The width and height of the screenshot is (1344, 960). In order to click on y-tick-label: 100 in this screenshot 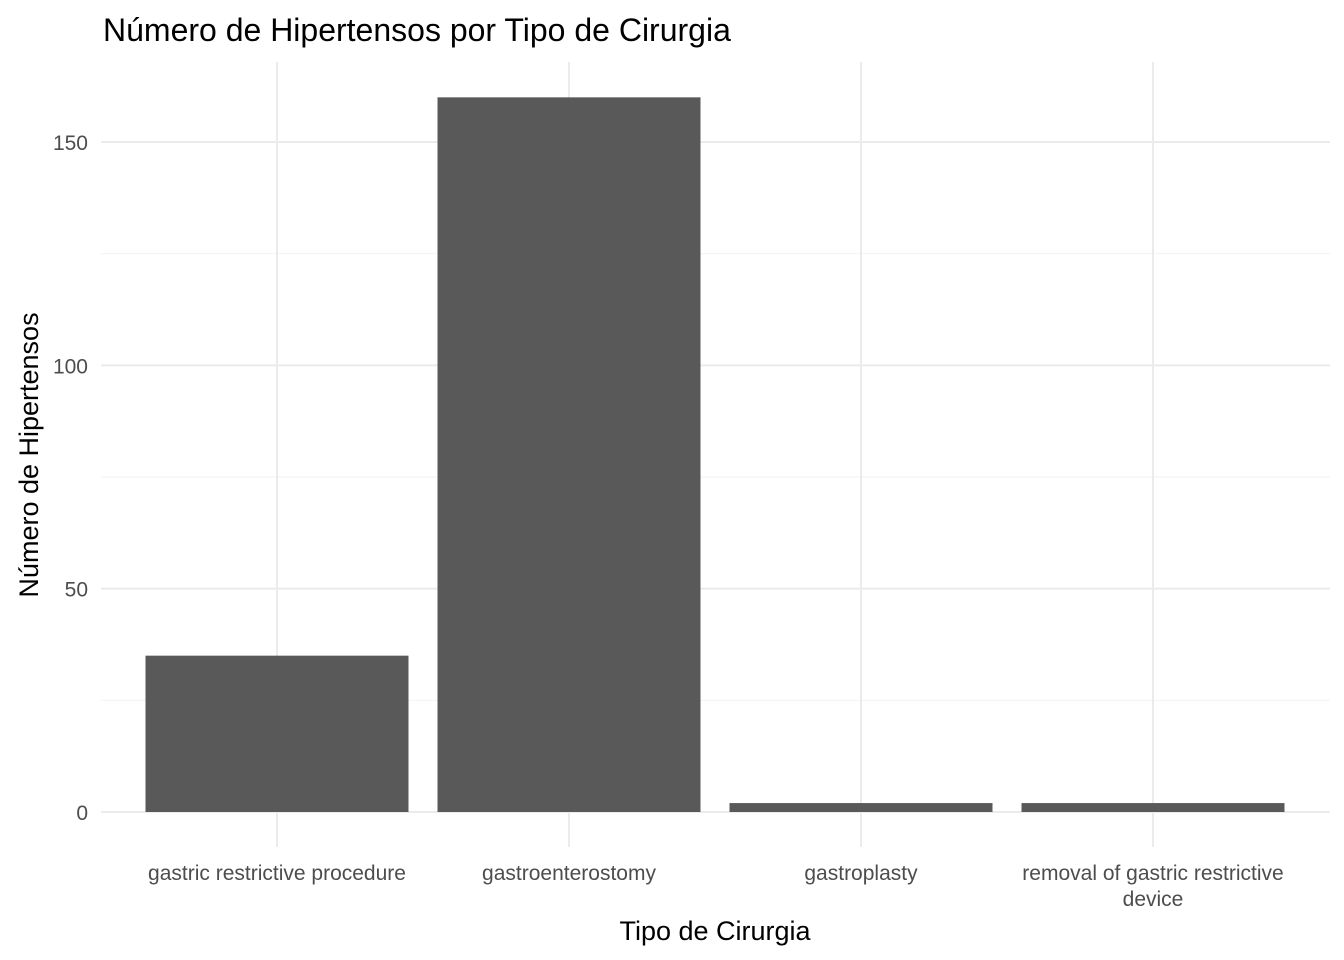, I will do `click(70, 366)`.